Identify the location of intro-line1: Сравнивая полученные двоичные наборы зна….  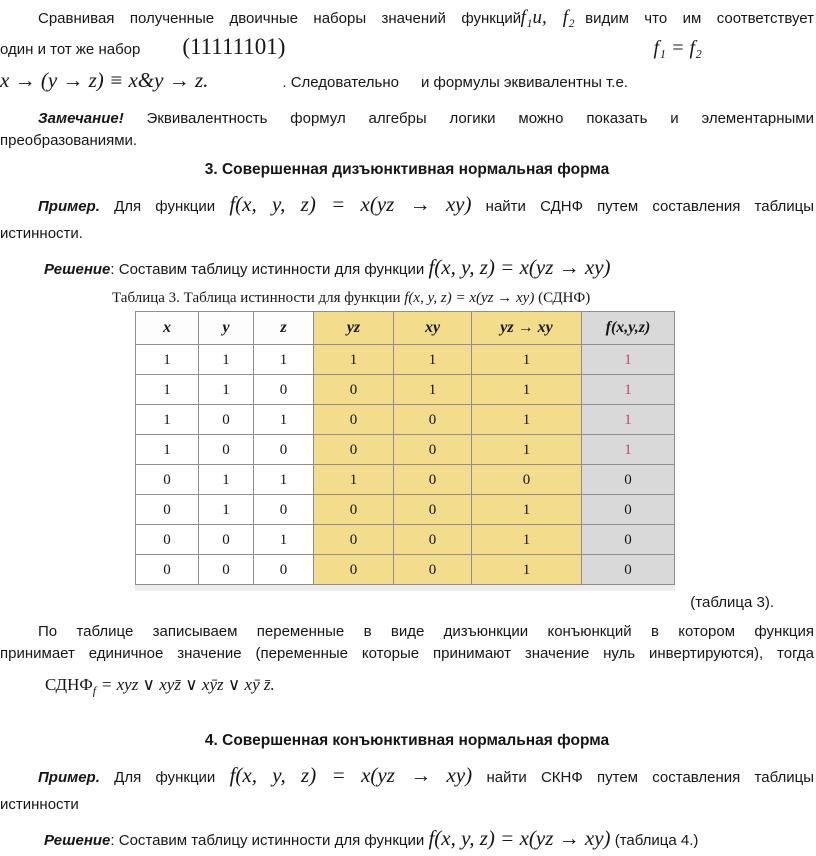
(407, 17).